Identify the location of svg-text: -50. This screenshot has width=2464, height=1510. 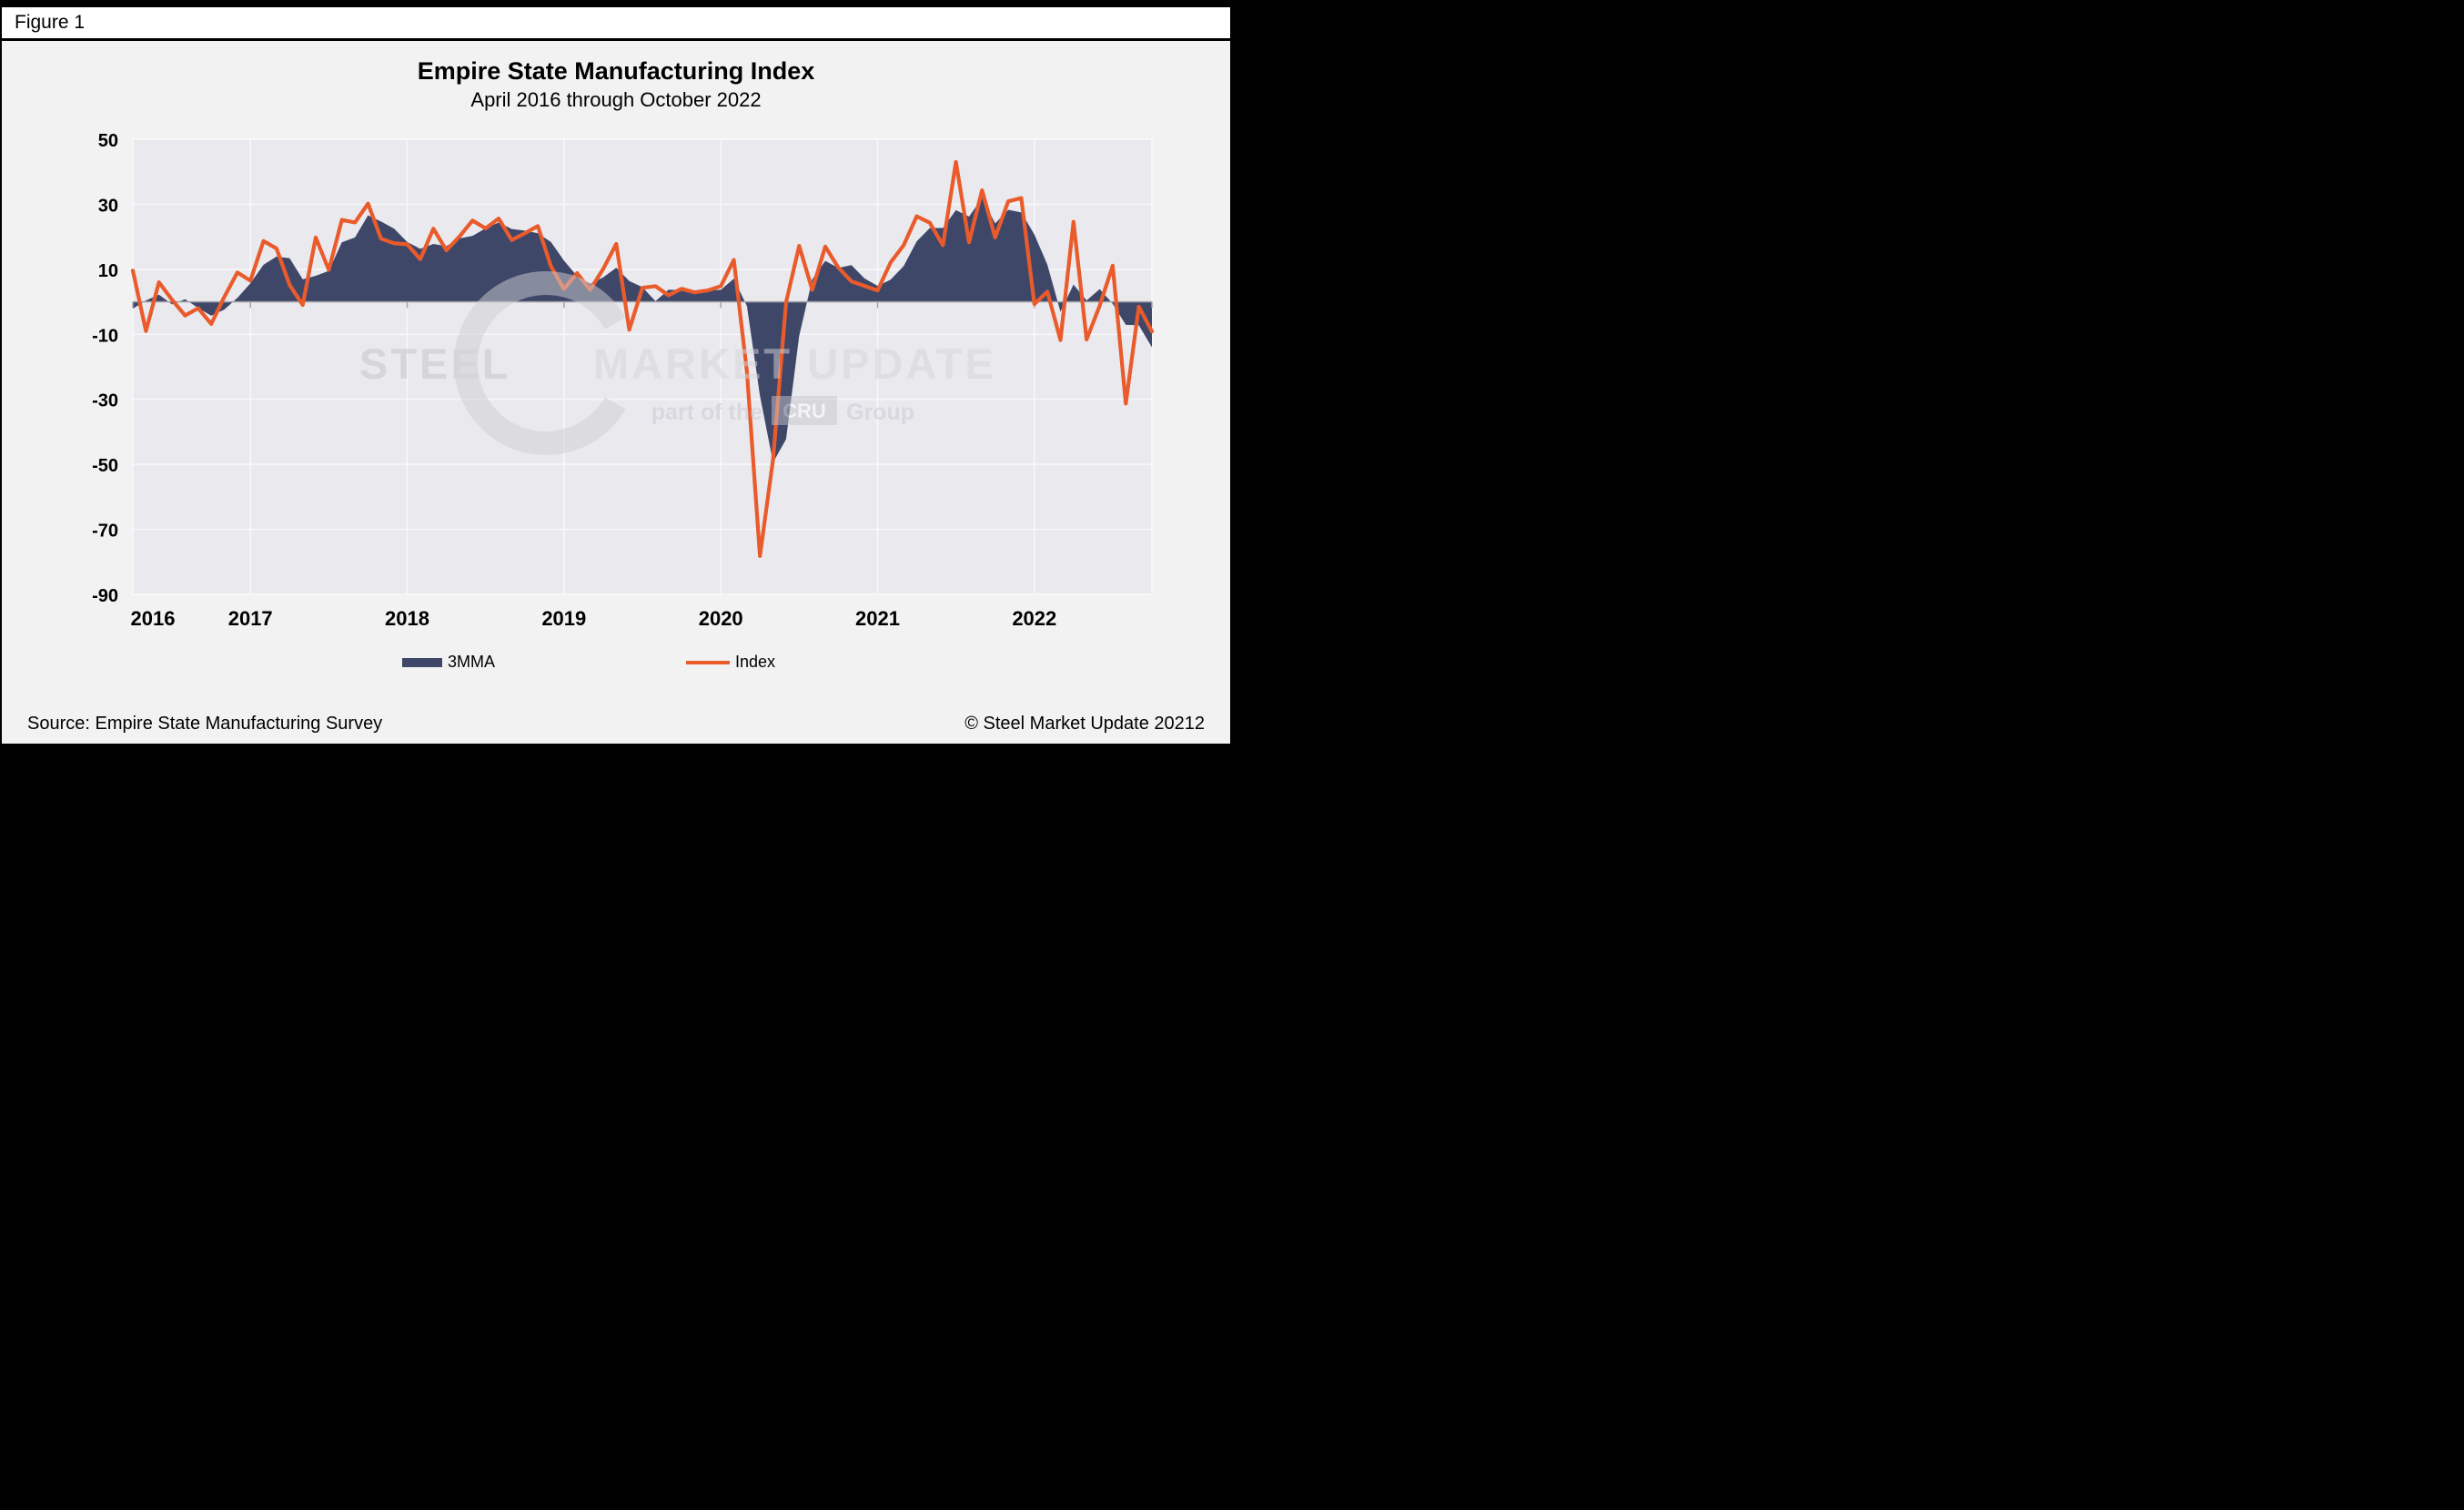
(105, 466).